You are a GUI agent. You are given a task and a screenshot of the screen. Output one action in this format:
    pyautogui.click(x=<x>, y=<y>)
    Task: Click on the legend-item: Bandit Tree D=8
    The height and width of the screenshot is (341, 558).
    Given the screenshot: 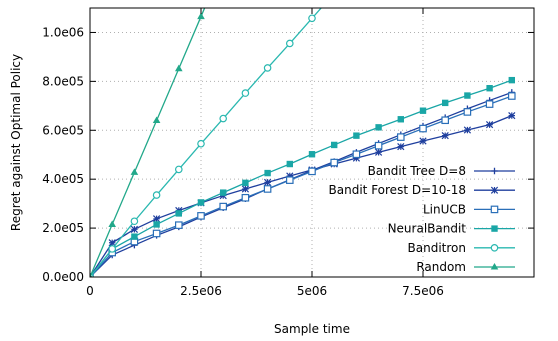 What is the action you would take?
    pyautogui.click(x=441, y=171)
    